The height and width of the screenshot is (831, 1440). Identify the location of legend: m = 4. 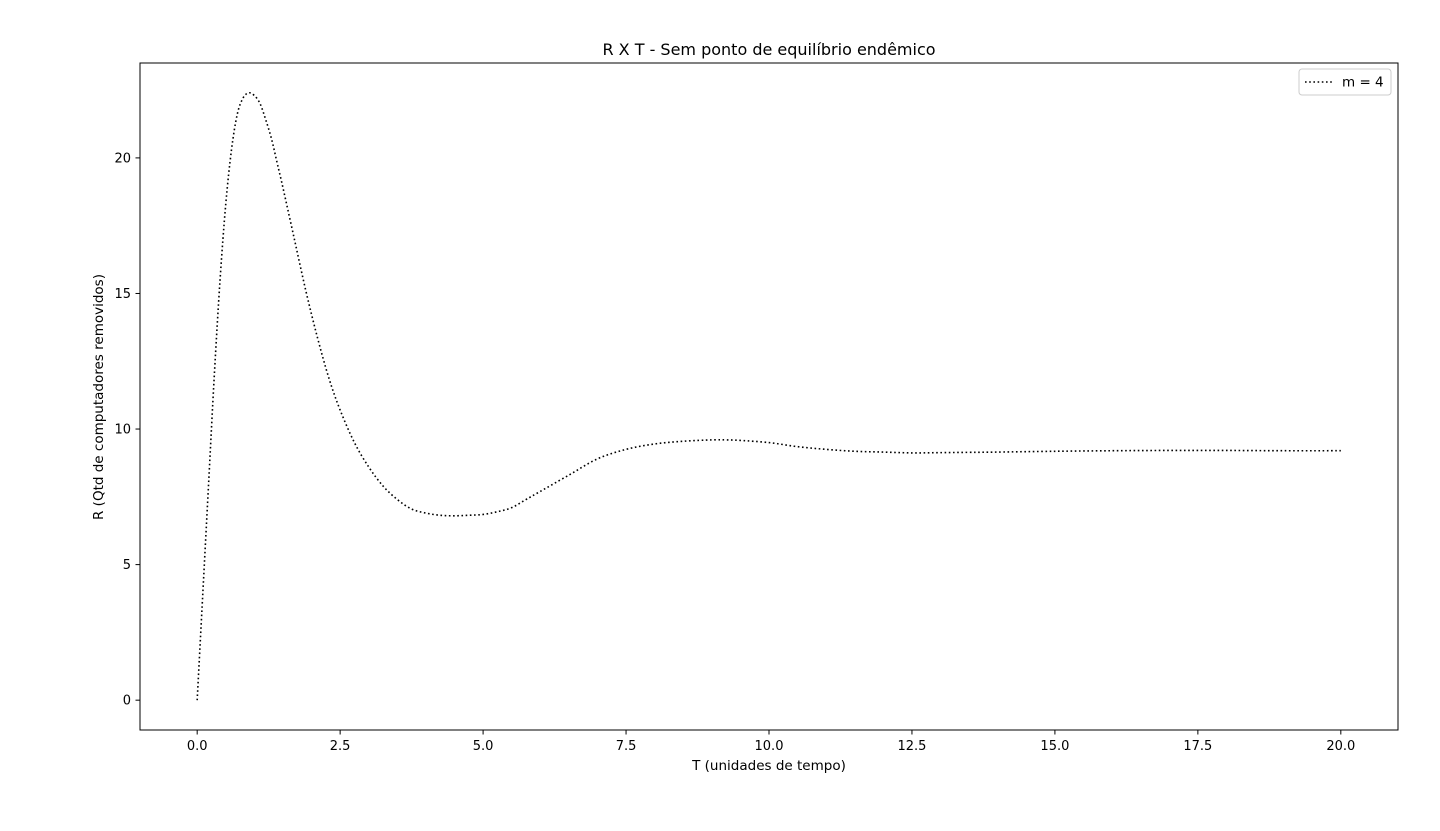
(1345, 82).